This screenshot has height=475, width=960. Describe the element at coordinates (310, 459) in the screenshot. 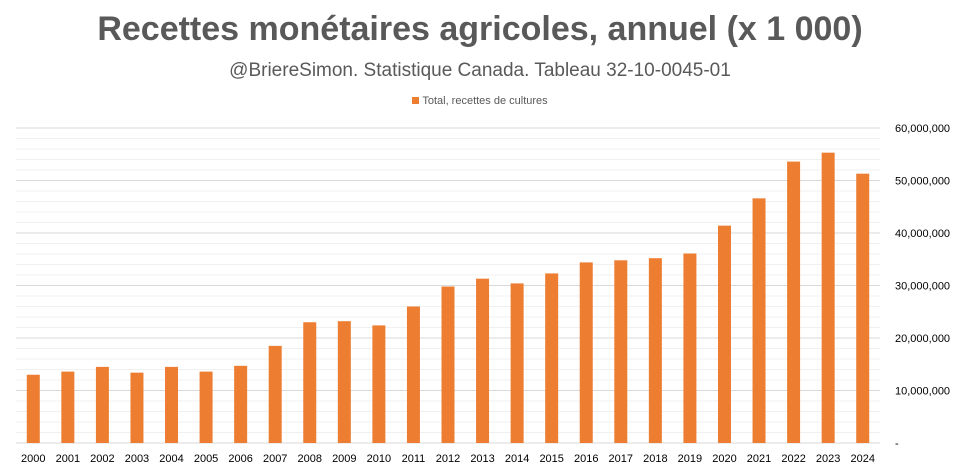

I see `x-tick-label: 2008` at that location.